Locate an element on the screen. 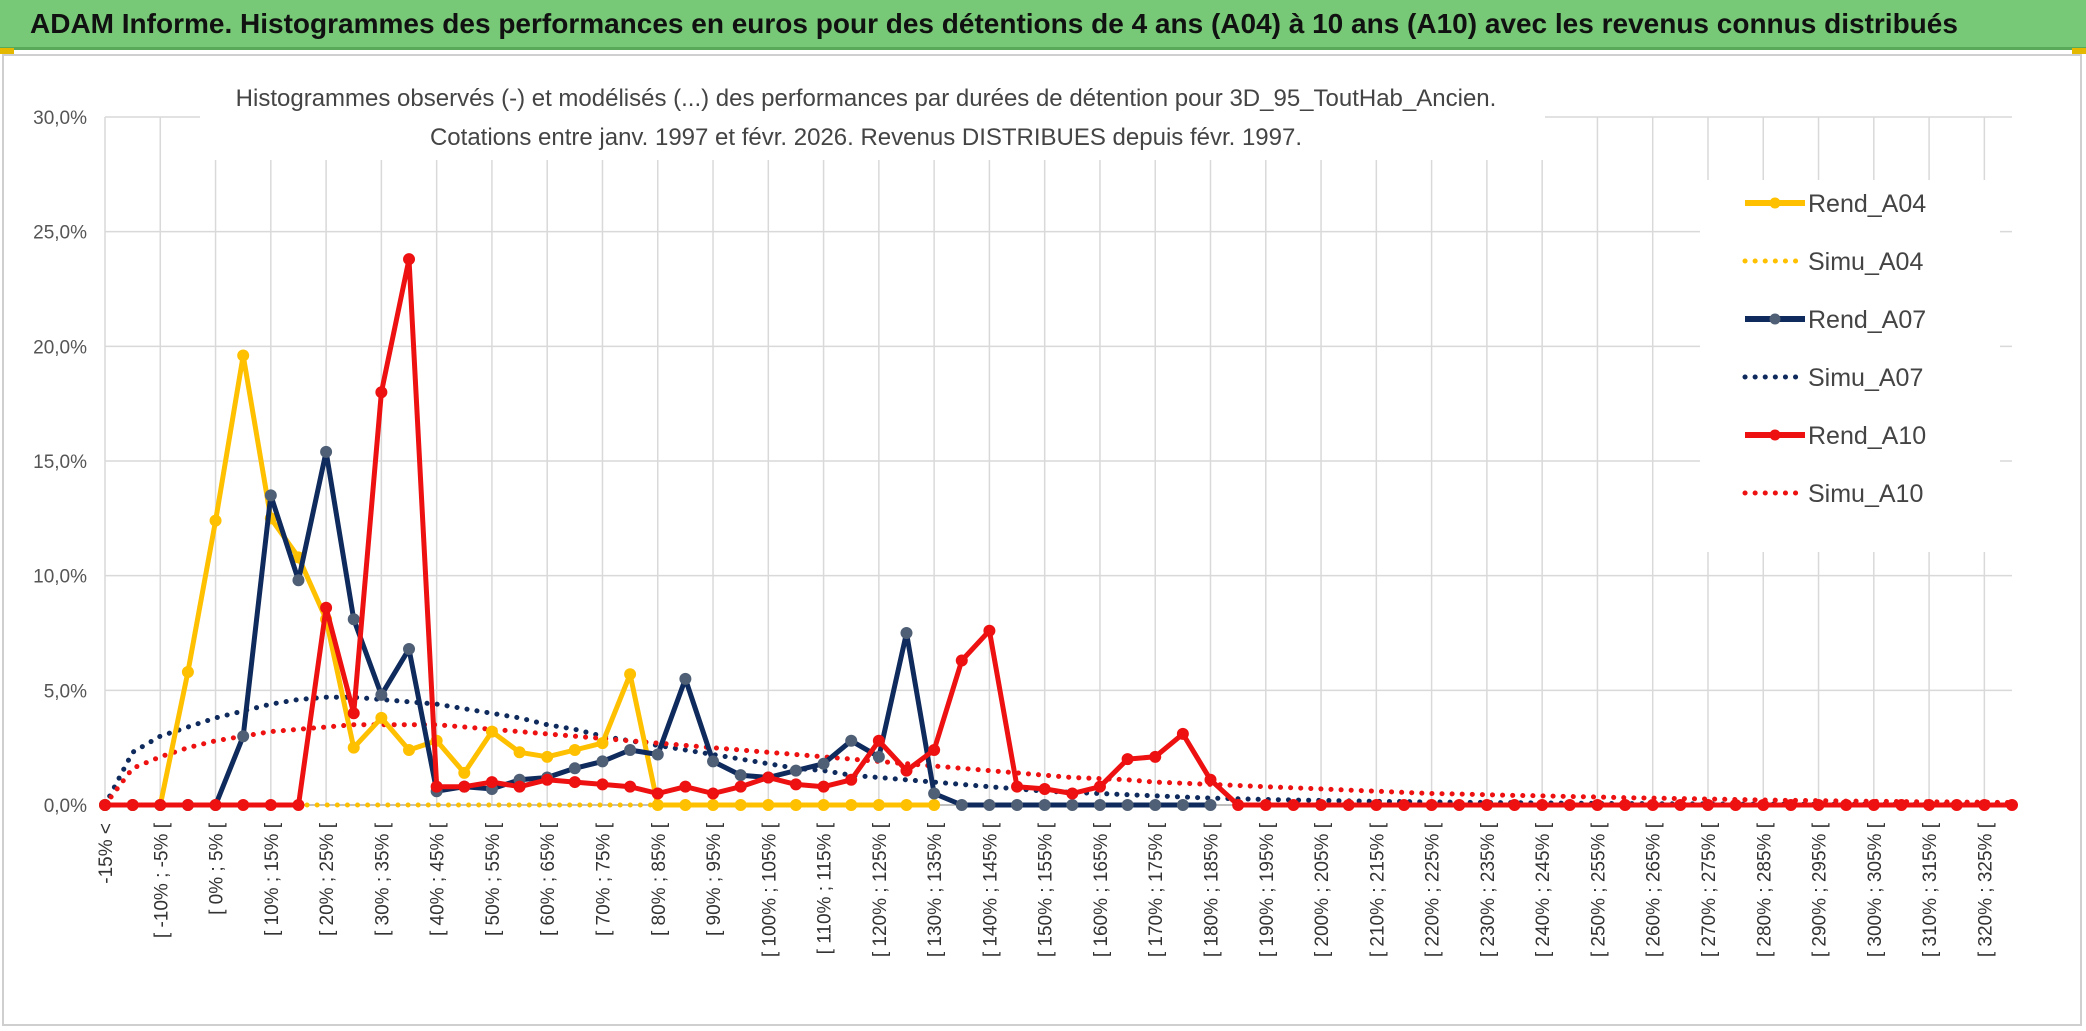 The image size is (2086, 1031). x-tick-label: [ 300% ; 305% [ is located at coordinates (1875, 889).